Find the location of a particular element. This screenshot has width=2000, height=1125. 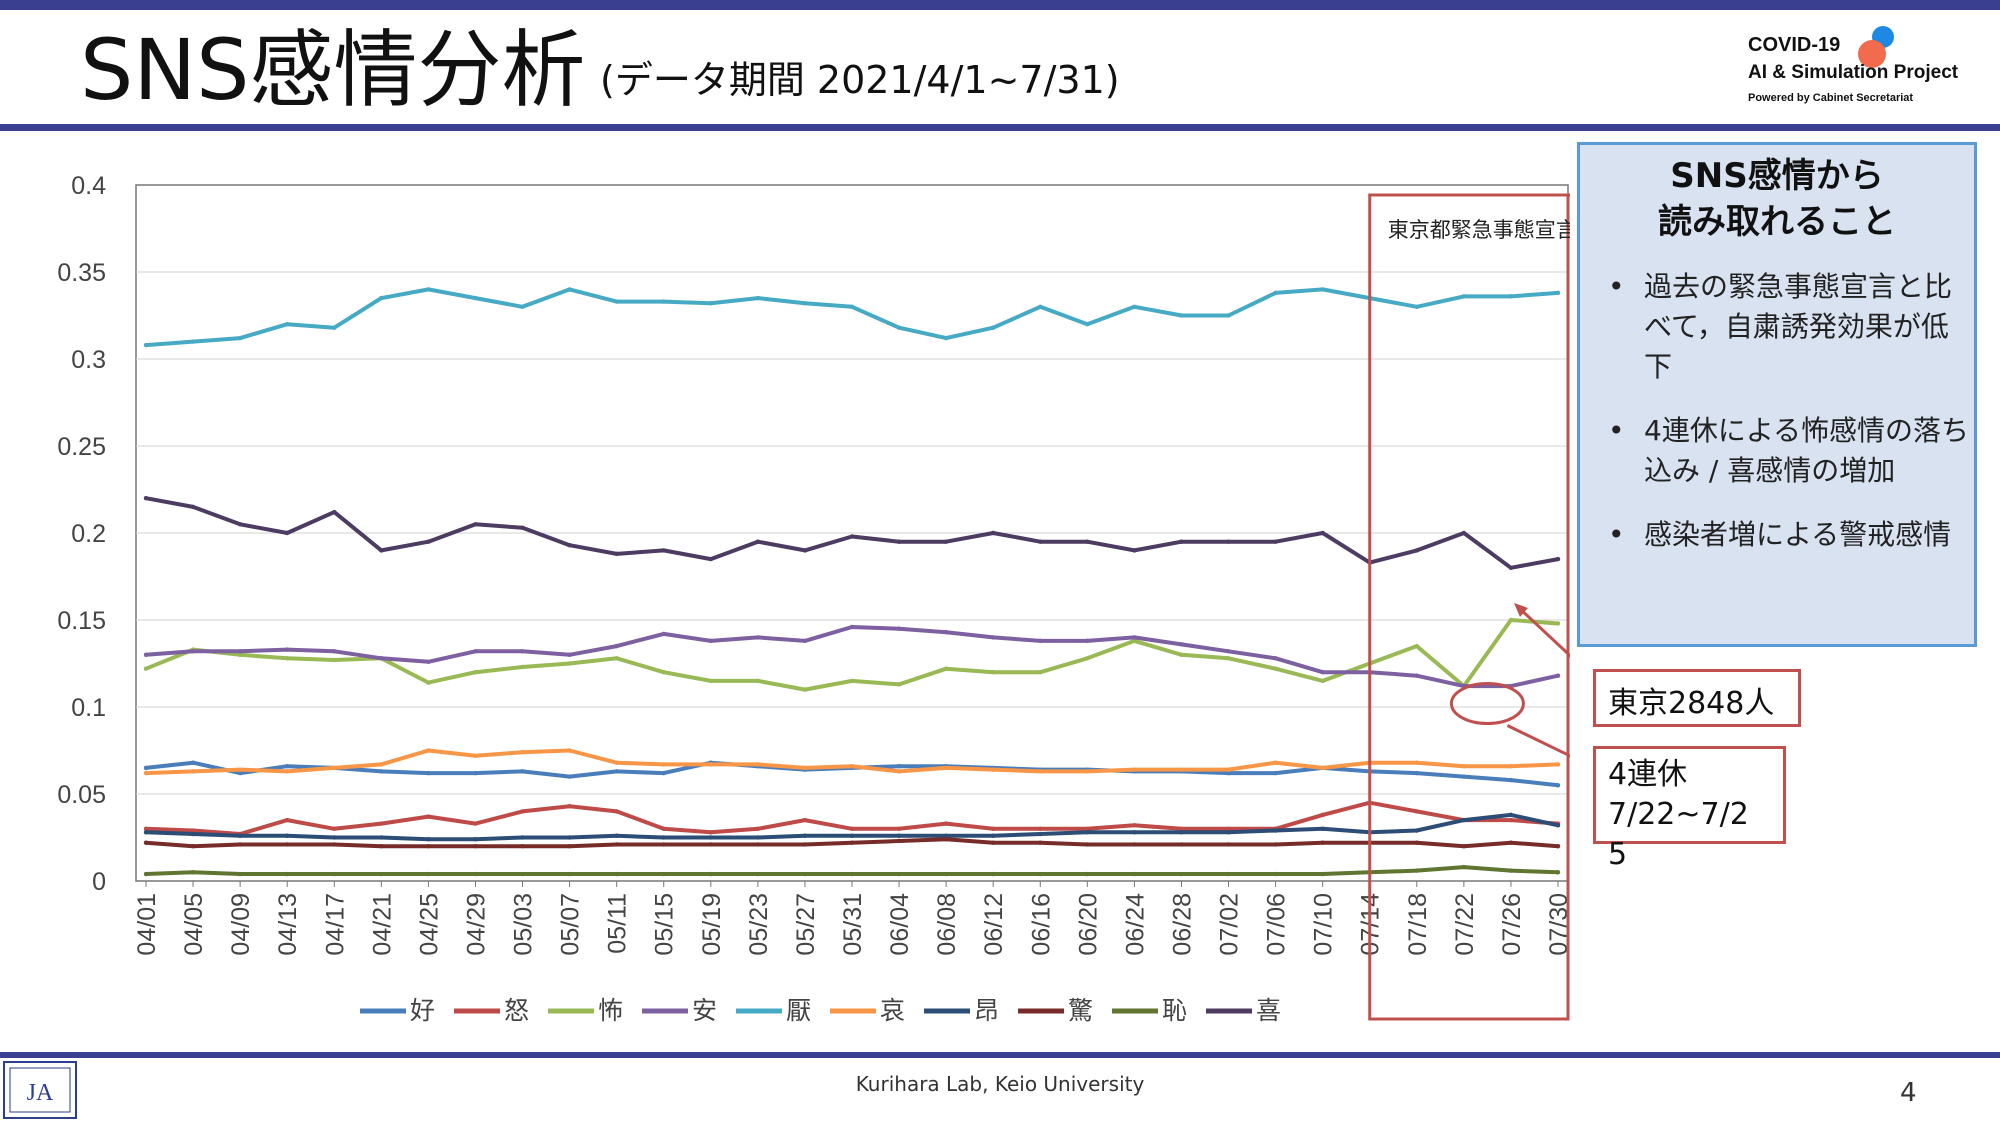

x-tick-label: 07/10 is located at coordinates (1324, 924).